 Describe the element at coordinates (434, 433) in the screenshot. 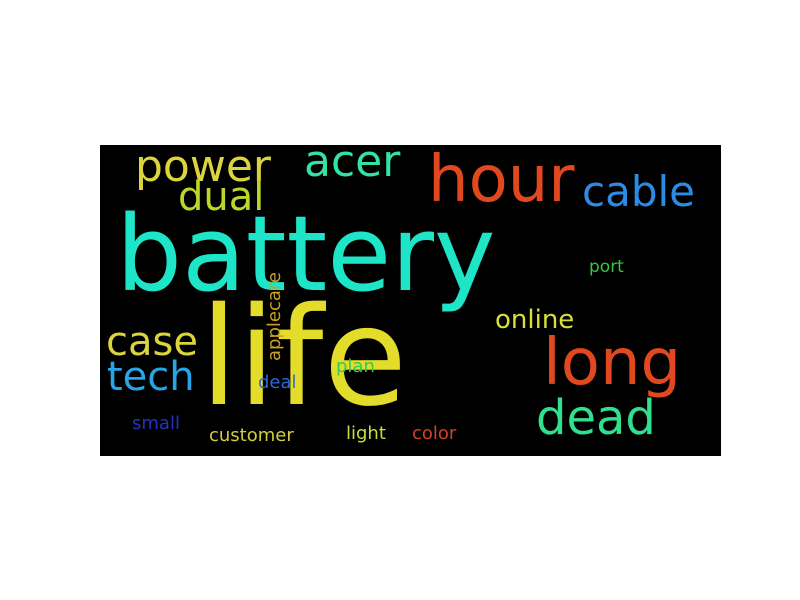

I see `word-color: color` at that location.